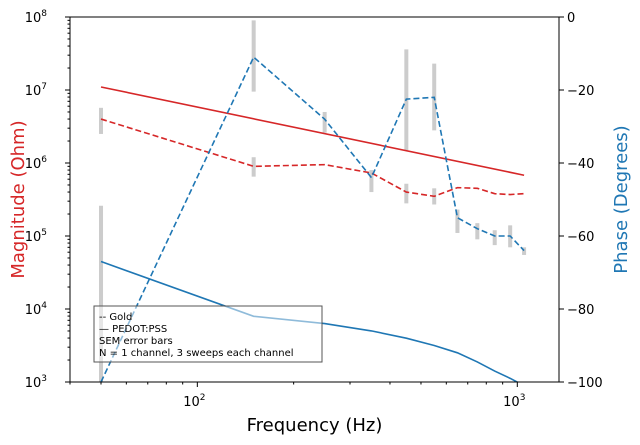 The width and height of the screenshot is (640, 445). What do you see at coordinates (36, 382) in the screenshot?
I see `y-left-tick-label: 103` at bounding box center [36, 382].